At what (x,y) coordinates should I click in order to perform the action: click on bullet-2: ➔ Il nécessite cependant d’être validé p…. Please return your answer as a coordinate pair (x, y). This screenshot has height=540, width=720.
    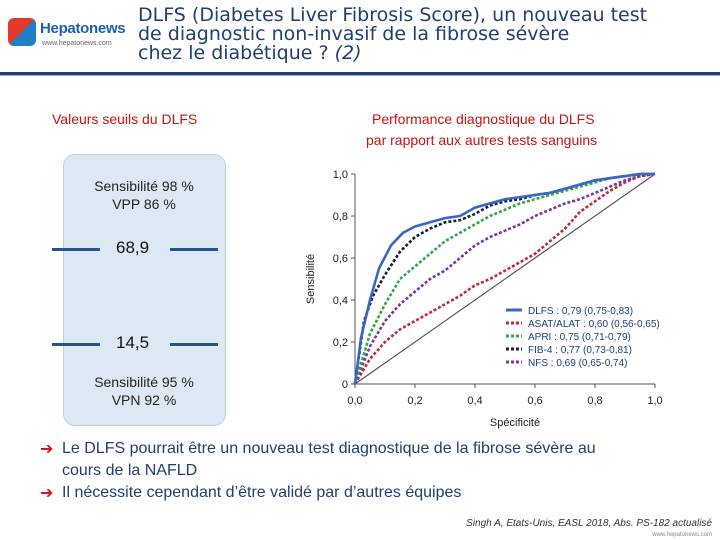
    Looking at the image, I should click on (375, 493).